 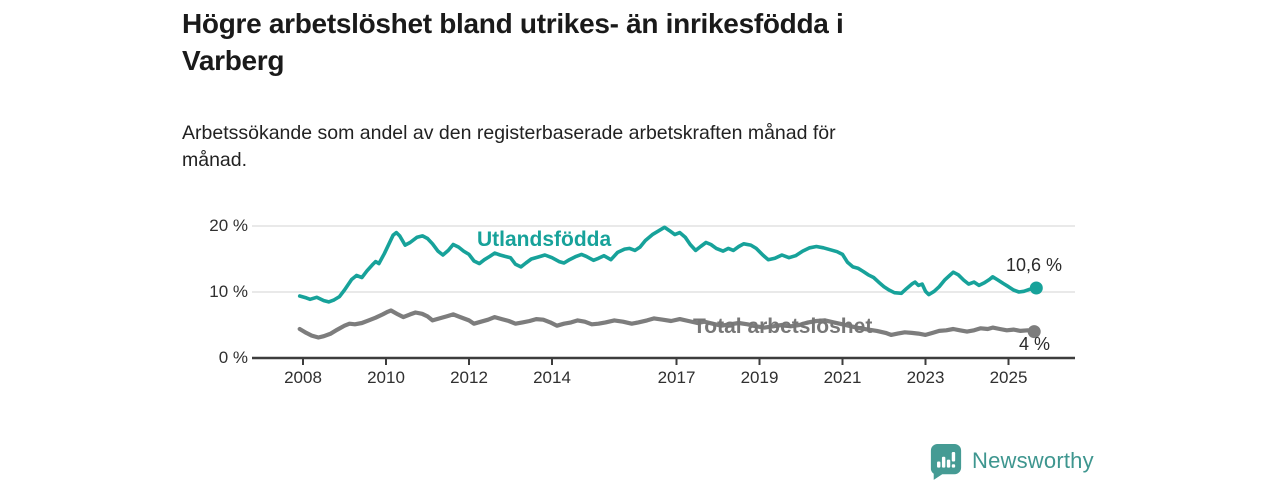 What do you see at coordinates (228, 291) in the screenshot?
I see `y-axis-tick-label: 10 %` at bounding box center [228, 291].